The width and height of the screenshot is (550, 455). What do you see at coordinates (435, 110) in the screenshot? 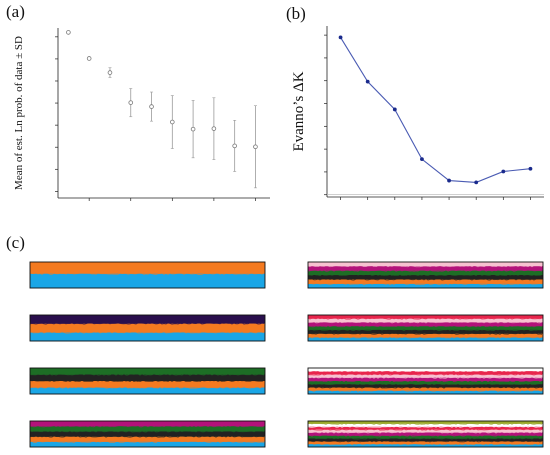
I see `series-line-b` at bounding box center [435, 110].